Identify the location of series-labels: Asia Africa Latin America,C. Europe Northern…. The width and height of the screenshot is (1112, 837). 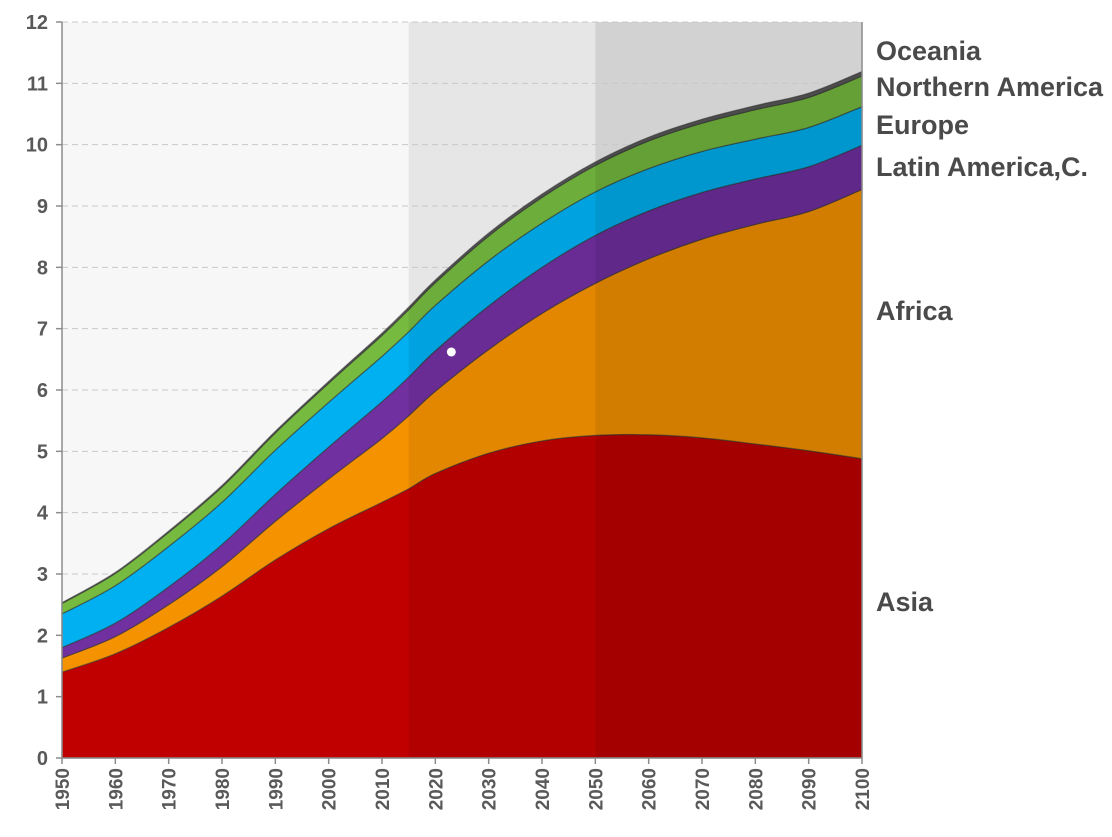
(990, 326).